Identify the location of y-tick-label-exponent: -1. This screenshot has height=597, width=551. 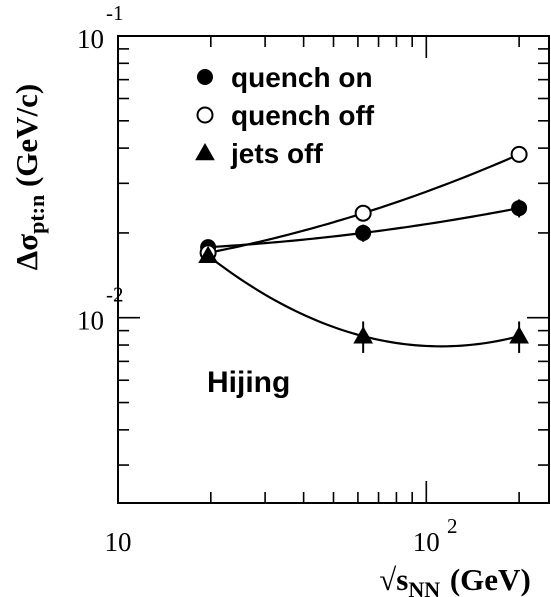
(115, 13).